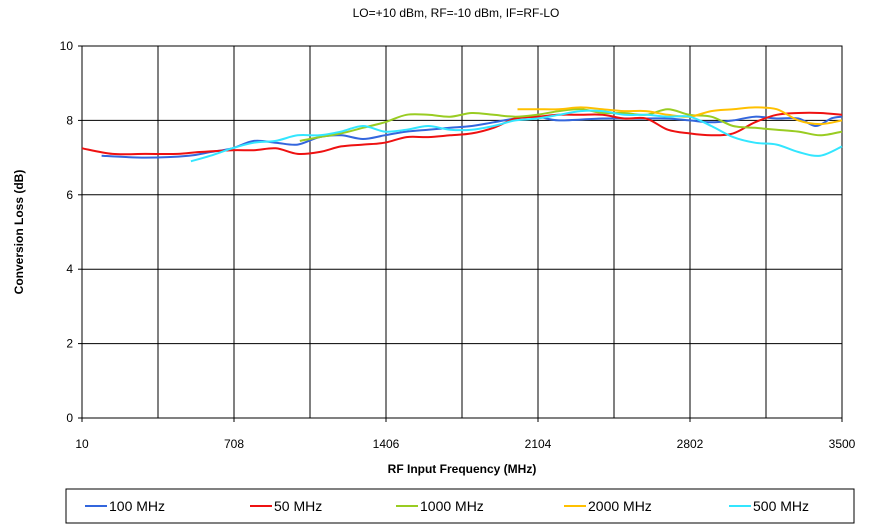 This screenshot has height=525, width=874. What do you see at coordinates (386, 444) in the screenshot?
I see `x-tick-label: 1406` at bounding box center [386, 444].